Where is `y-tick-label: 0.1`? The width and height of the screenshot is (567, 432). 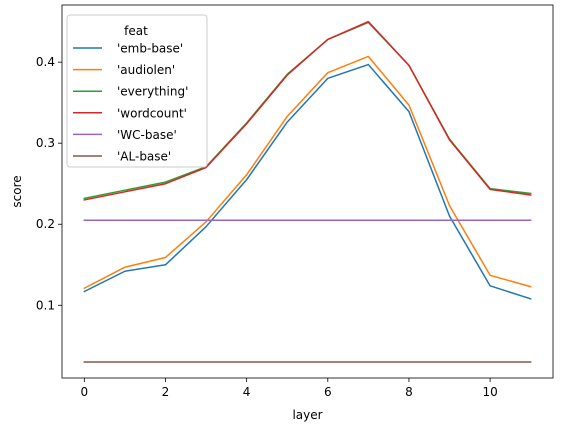
y-tick-label: 0.1 is located at coordinates (45, 305).